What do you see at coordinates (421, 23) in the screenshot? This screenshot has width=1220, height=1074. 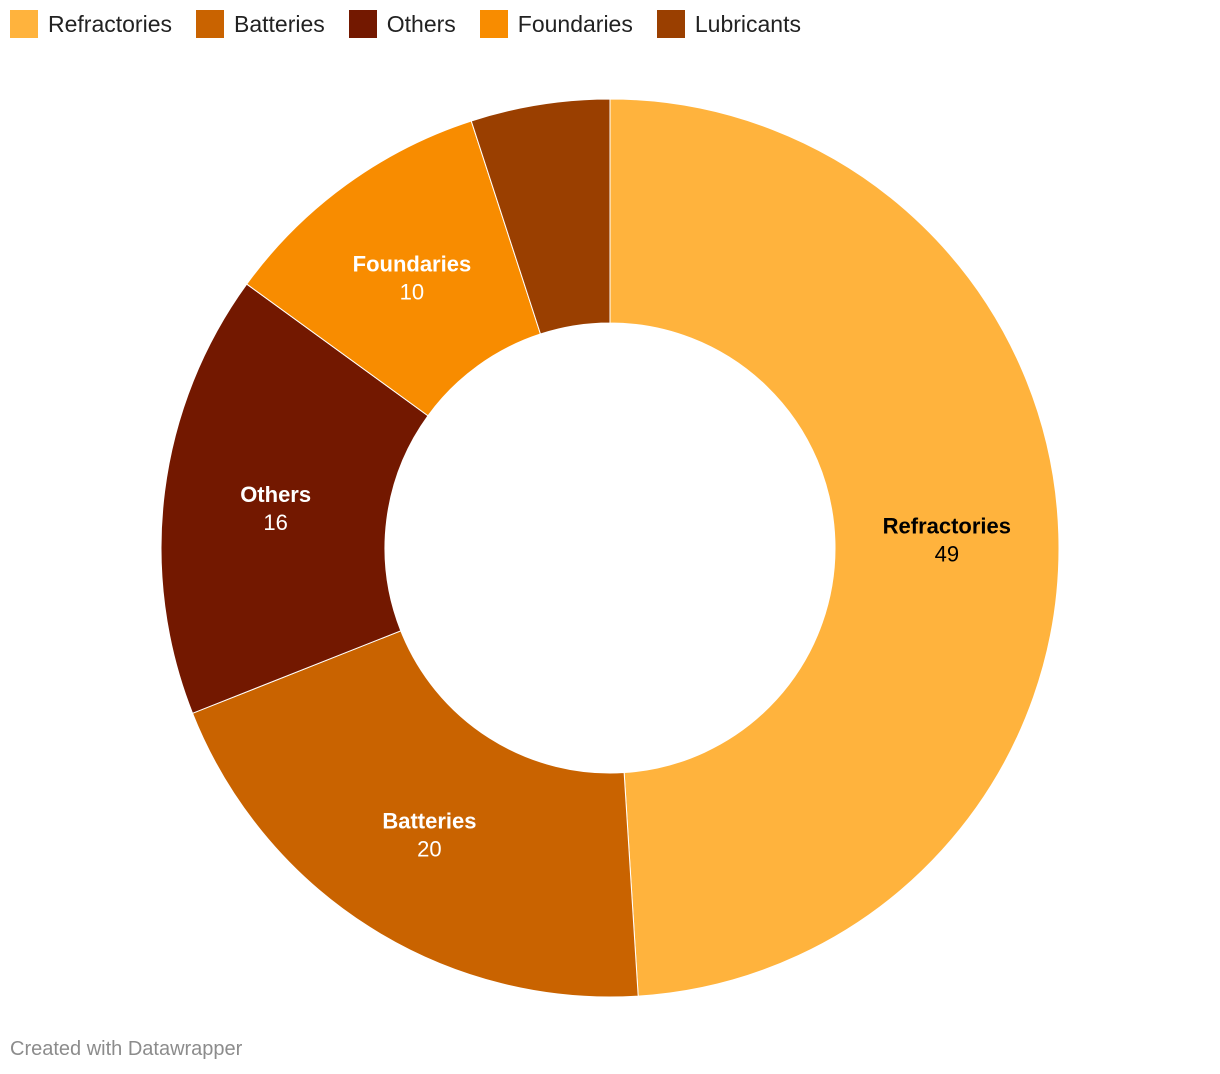 I see `legend-label-others: Others` at bounding box center [421, 23].